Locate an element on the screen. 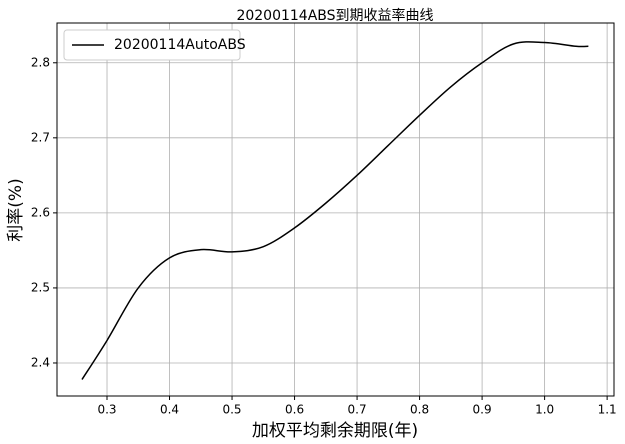  x-tick-label: 0.7 is located at coordinates (357, 410).